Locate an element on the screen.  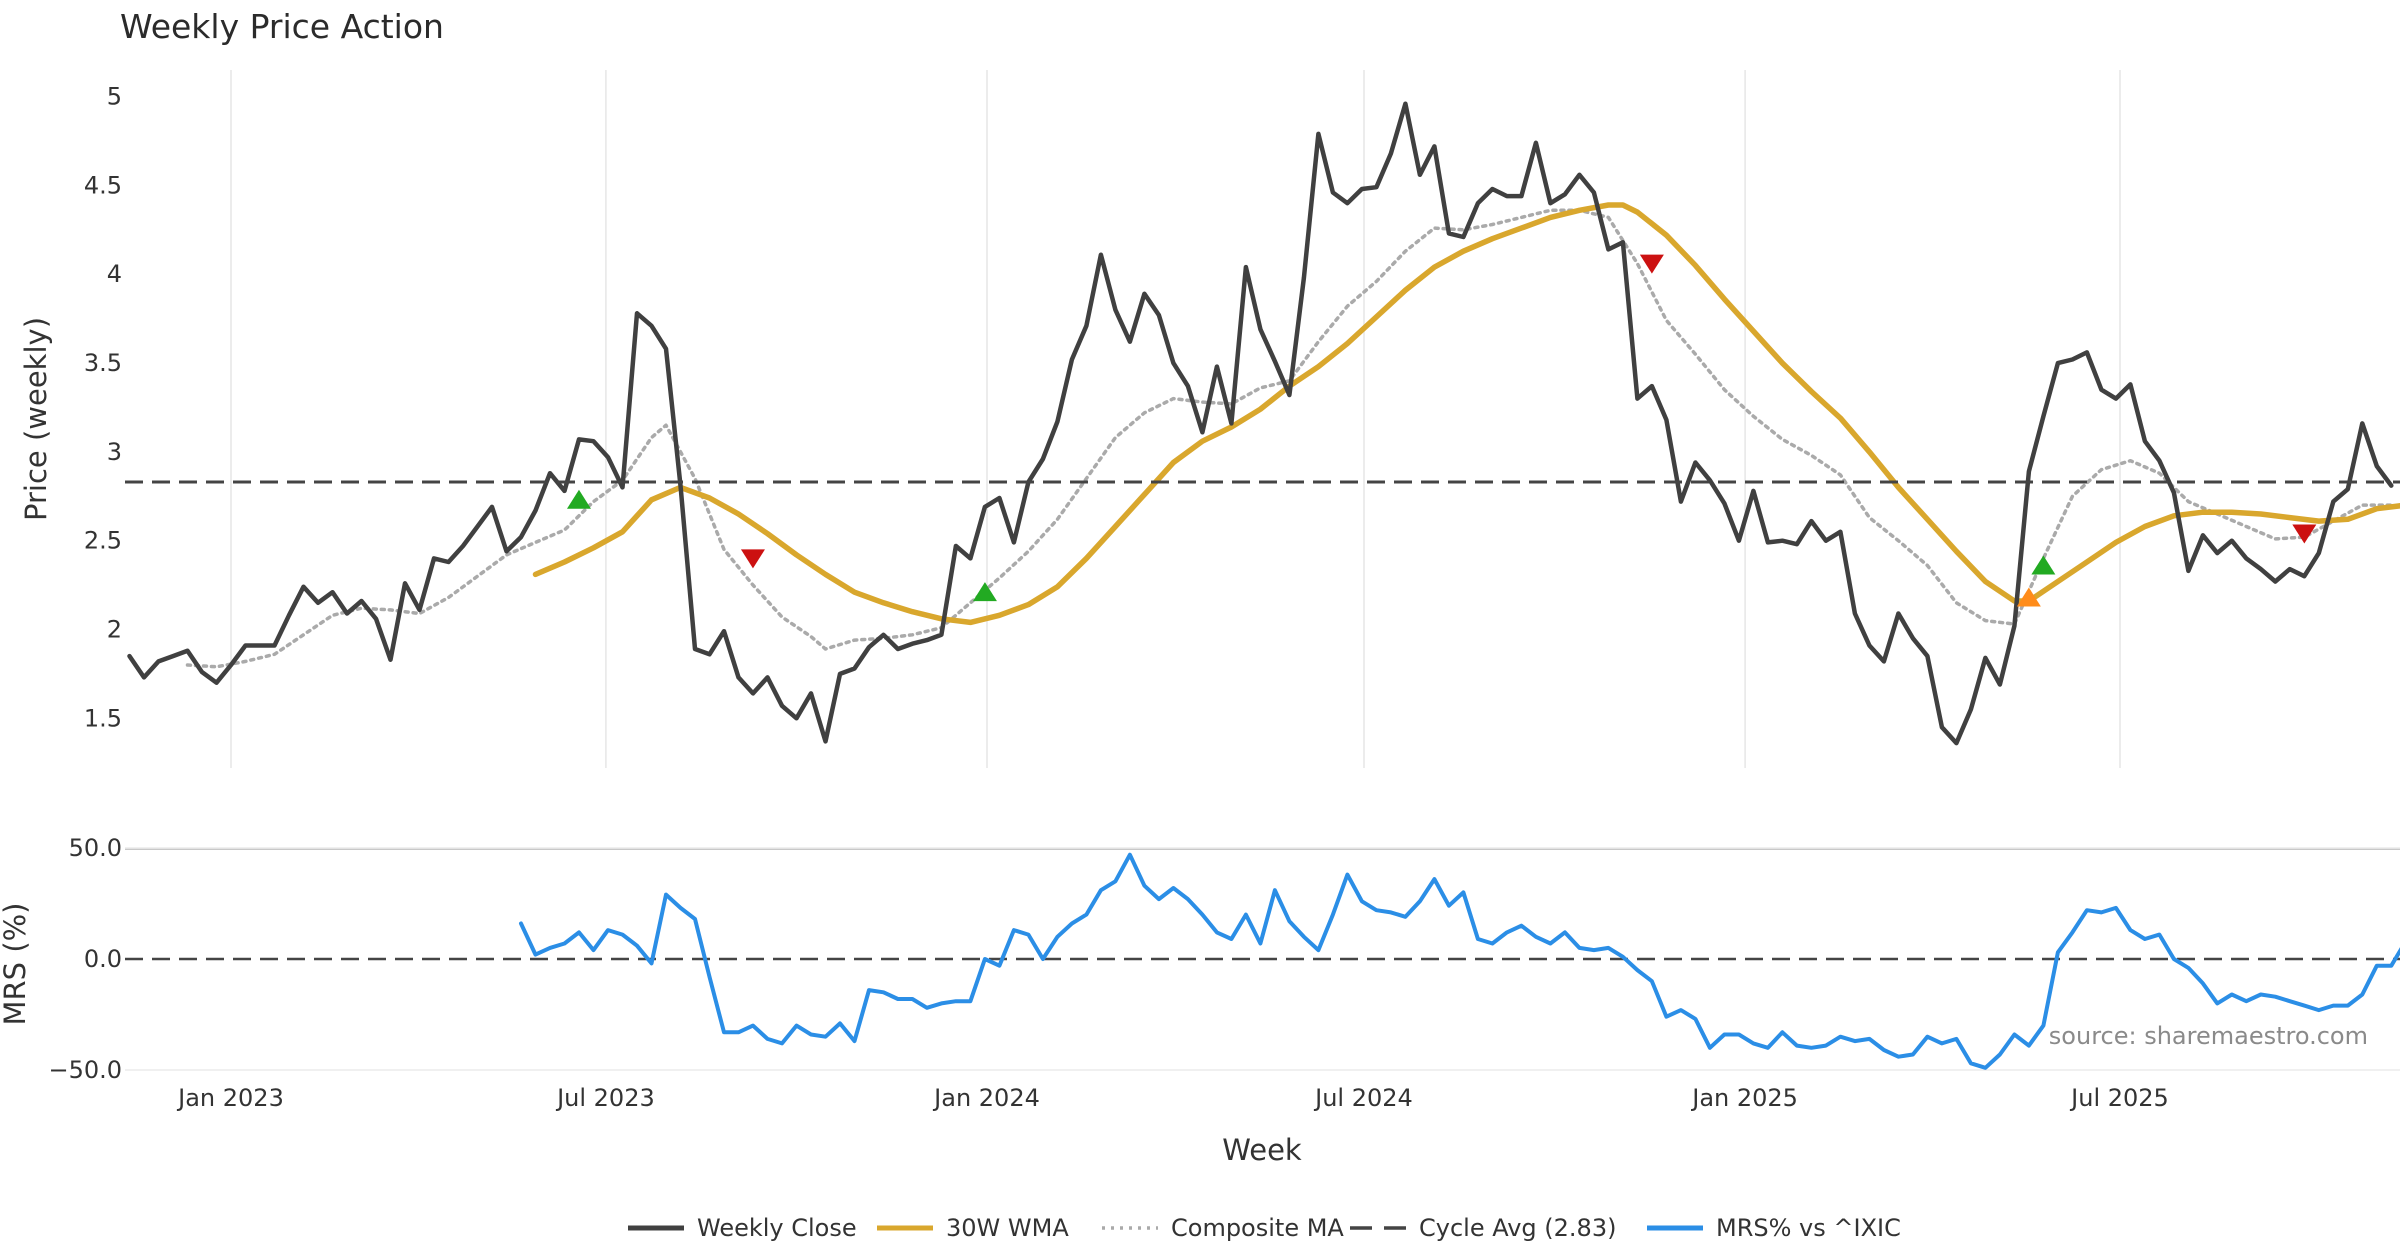
chart-title: Weekly Price Action is located at coordinates (282, 26).